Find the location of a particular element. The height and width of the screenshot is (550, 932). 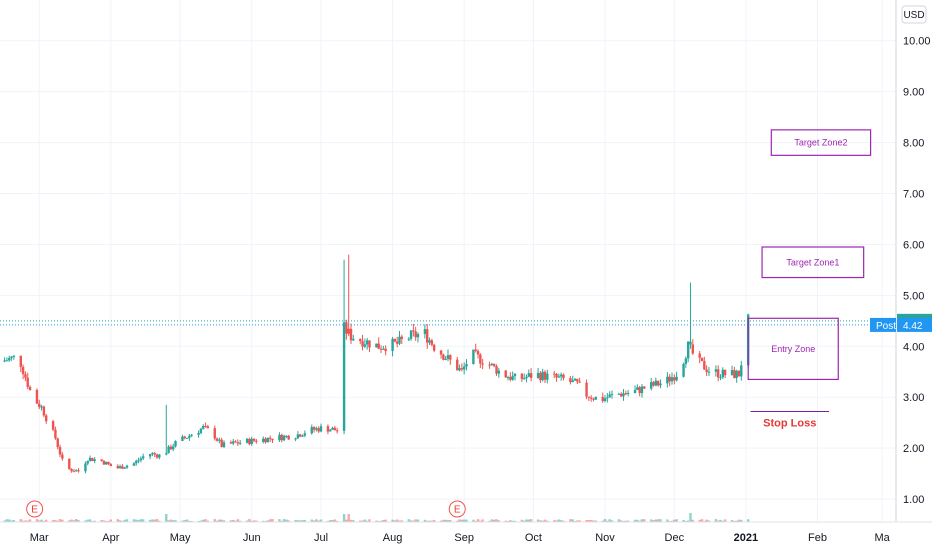

post-tag-label: Post is located at coordinates (886, 326).